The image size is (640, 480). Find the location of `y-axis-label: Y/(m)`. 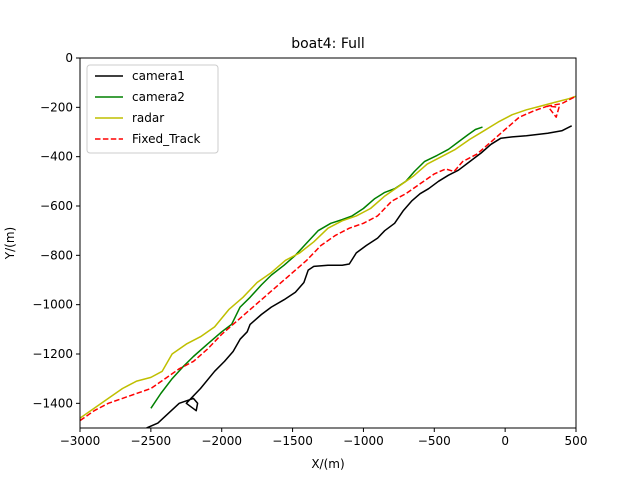

y-axis-label: Y/(m) is located at coordinates (10, 243).